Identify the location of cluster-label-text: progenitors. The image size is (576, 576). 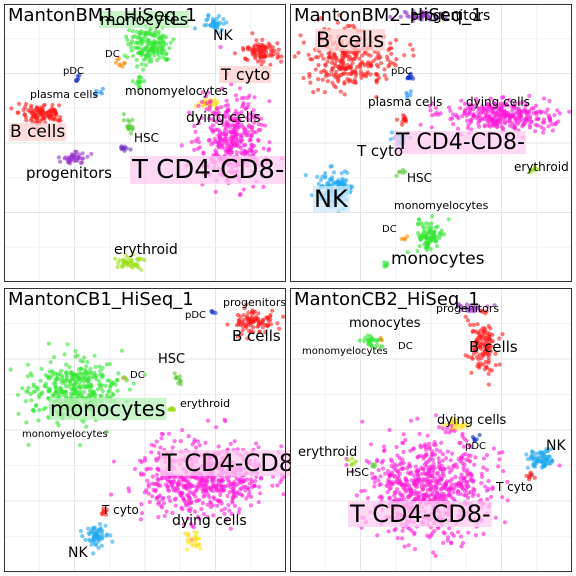
(69, 173).